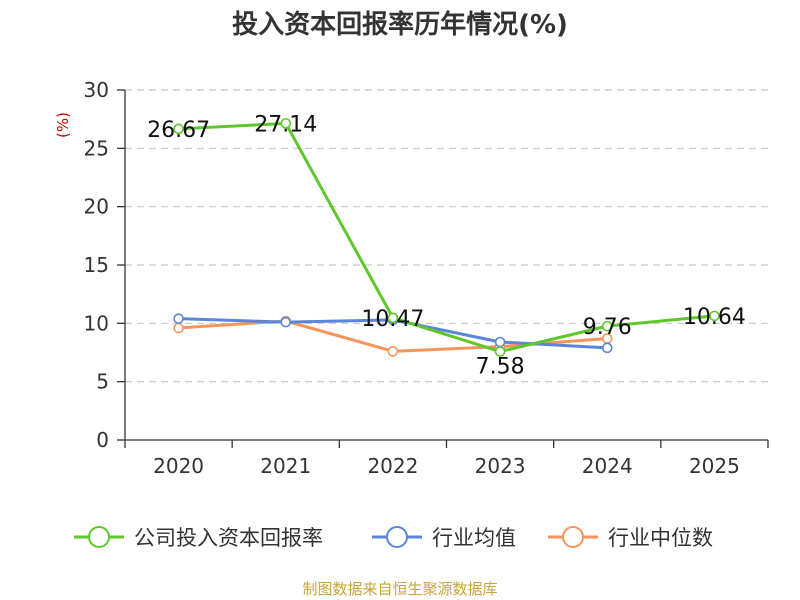 The height and width of the screenshot is (600, 800). I want to click on source-note: 制图数据来自恒生聚源数据库, so click(399, 589).